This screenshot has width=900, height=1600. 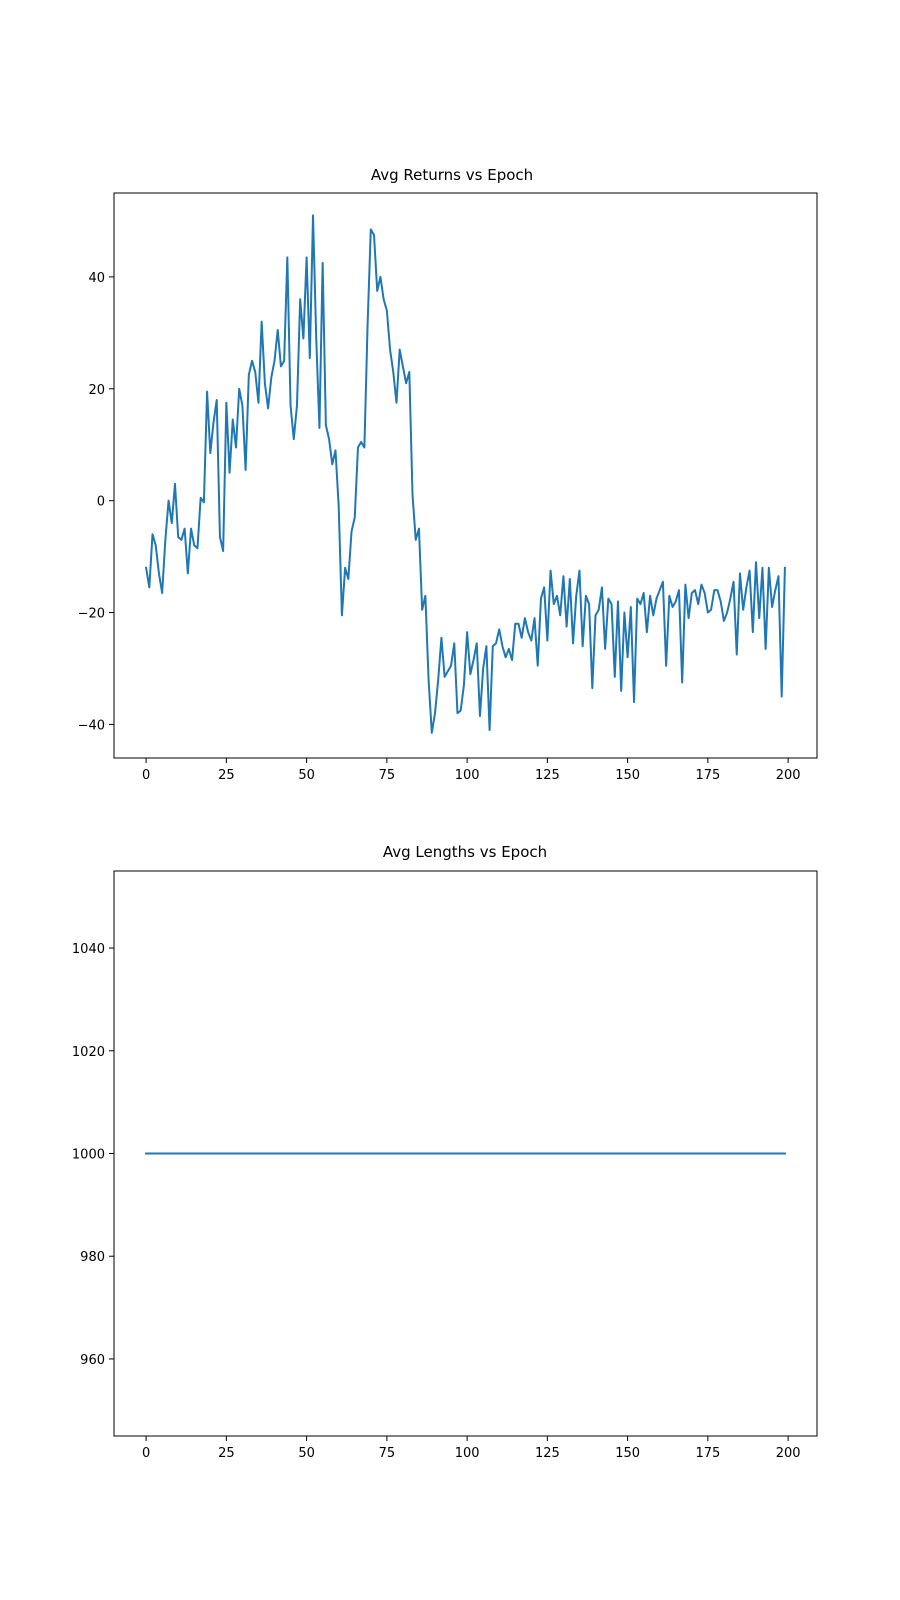 What do you see at coordinates (226, 775) in the screenshot?
I see `returns-x-tick-label: 25` at bounding box center [226, 775].